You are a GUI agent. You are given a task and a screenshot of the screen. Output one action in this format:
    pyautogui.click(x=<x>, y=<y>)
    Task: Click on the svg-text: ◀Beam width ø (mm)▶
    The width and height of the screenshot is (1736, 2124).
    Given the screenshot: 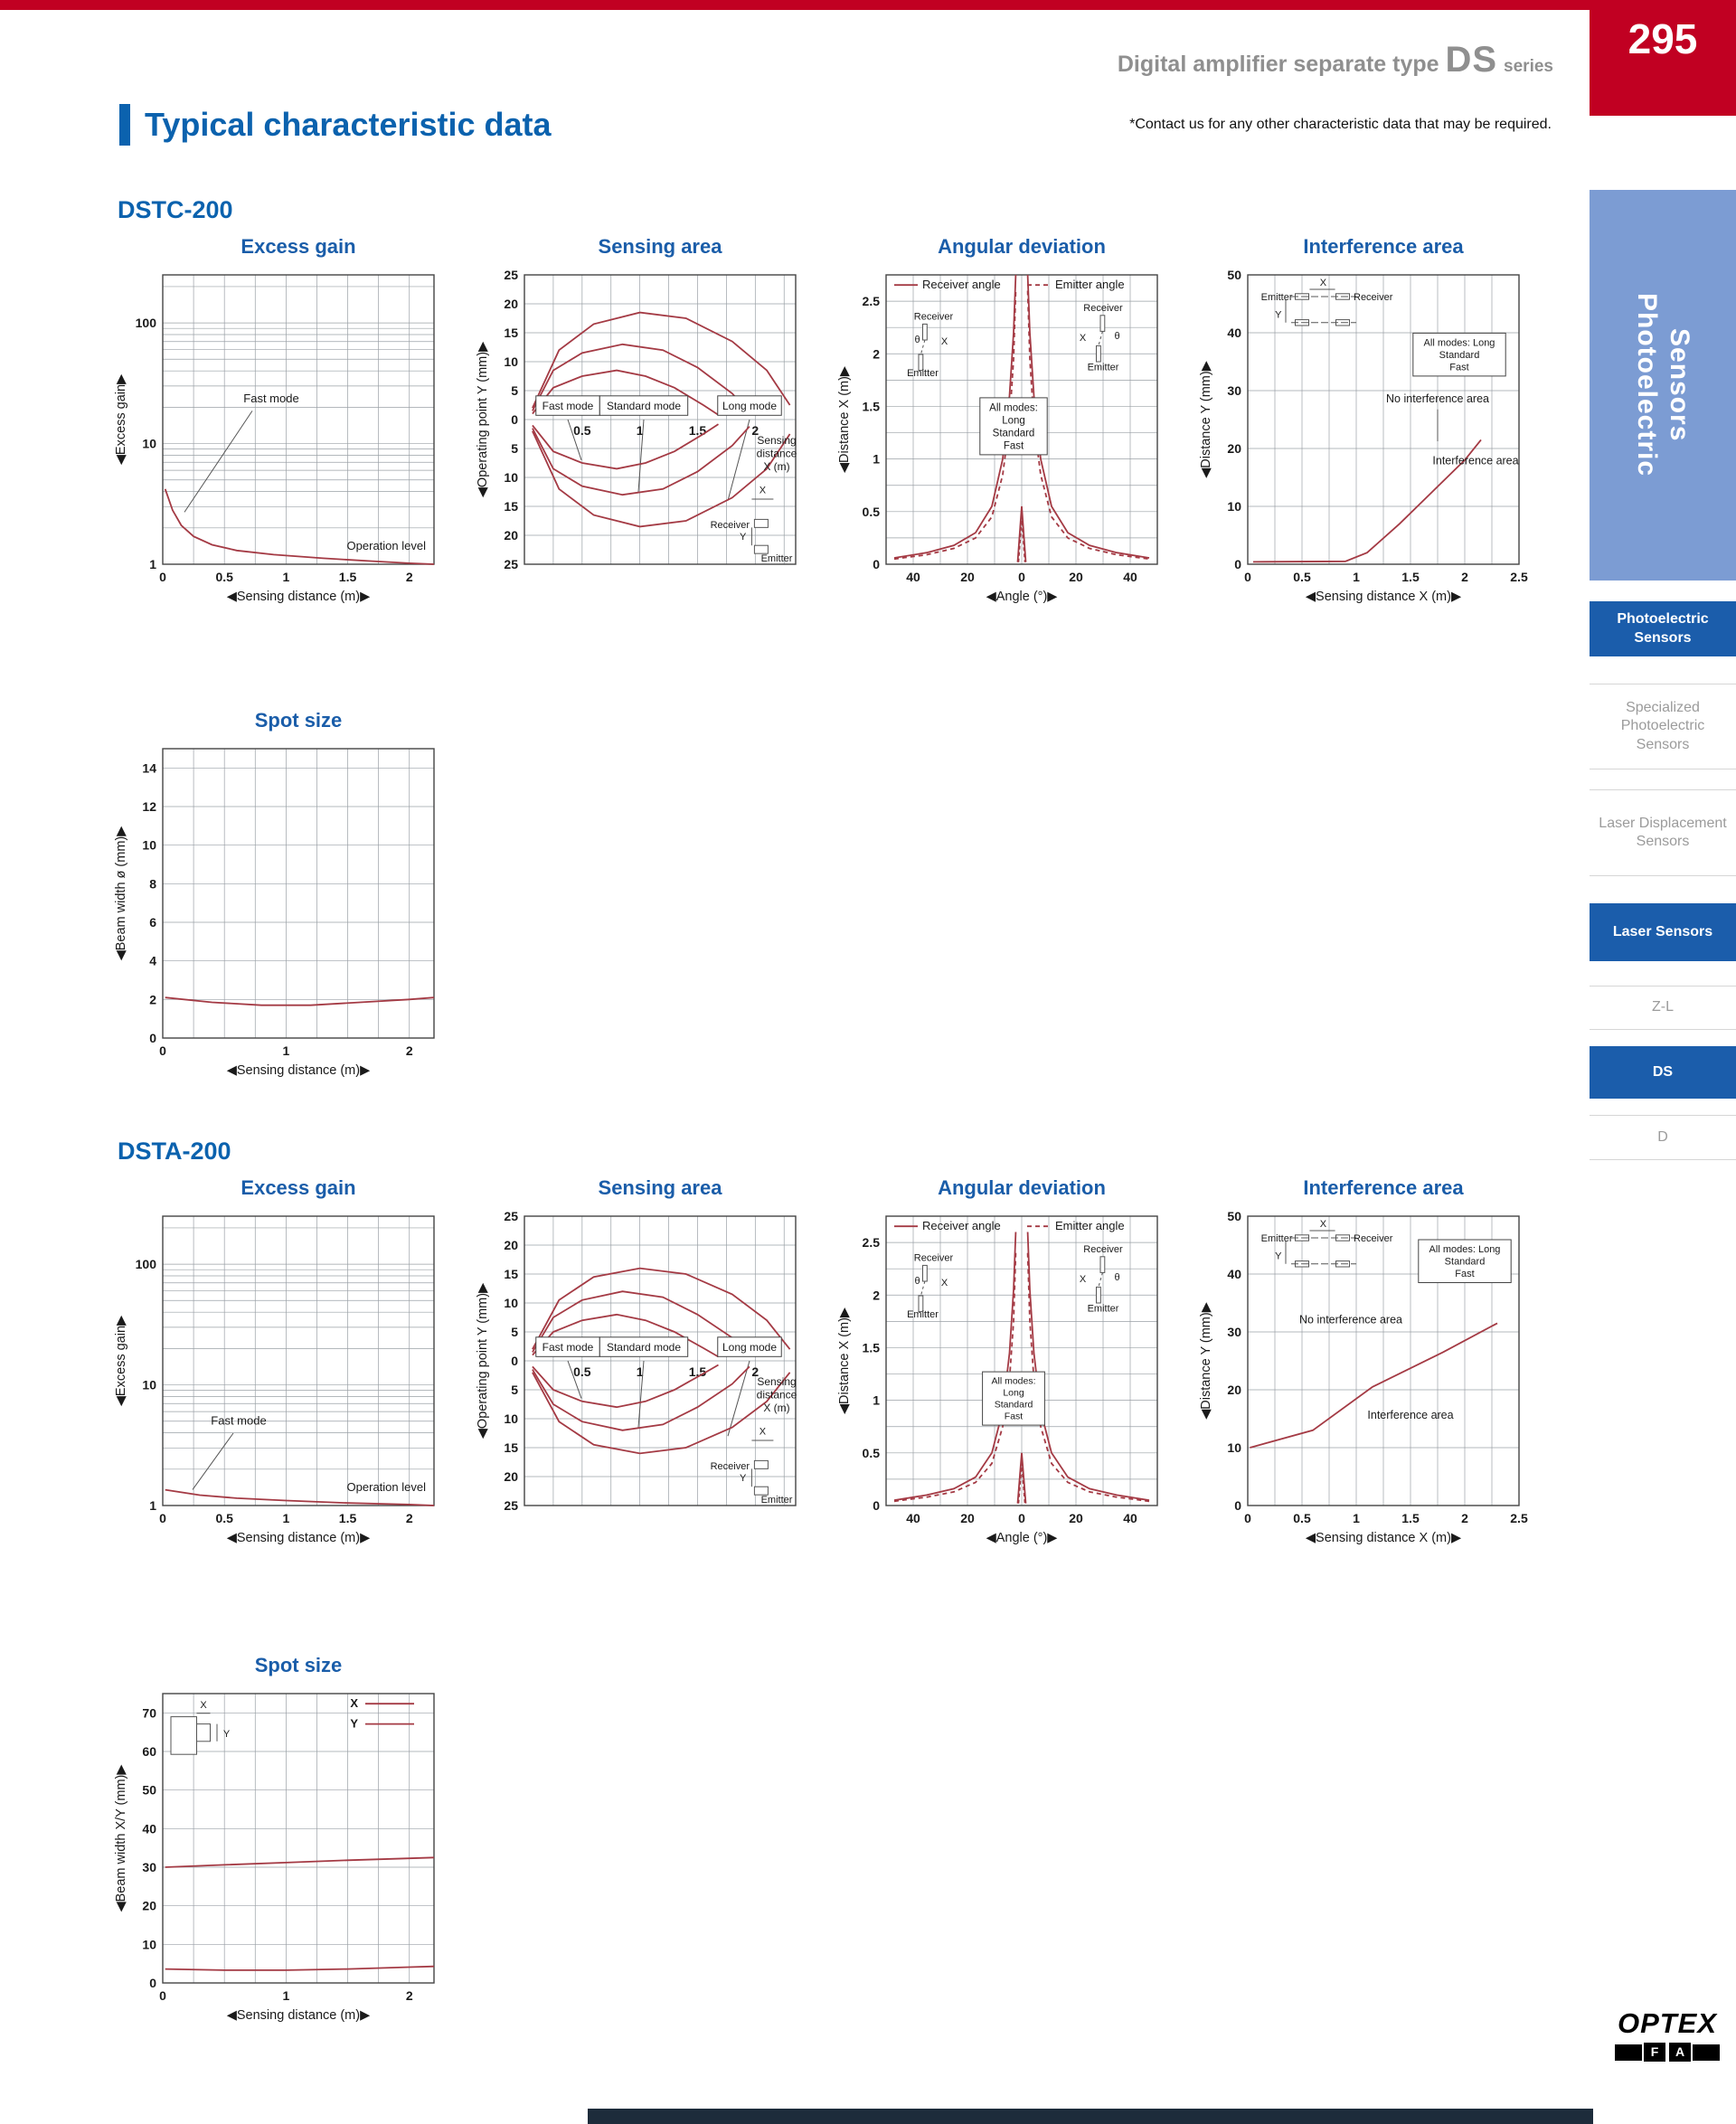 What is the action you would take?
    pyautogui.click(x=121, y=893)
    